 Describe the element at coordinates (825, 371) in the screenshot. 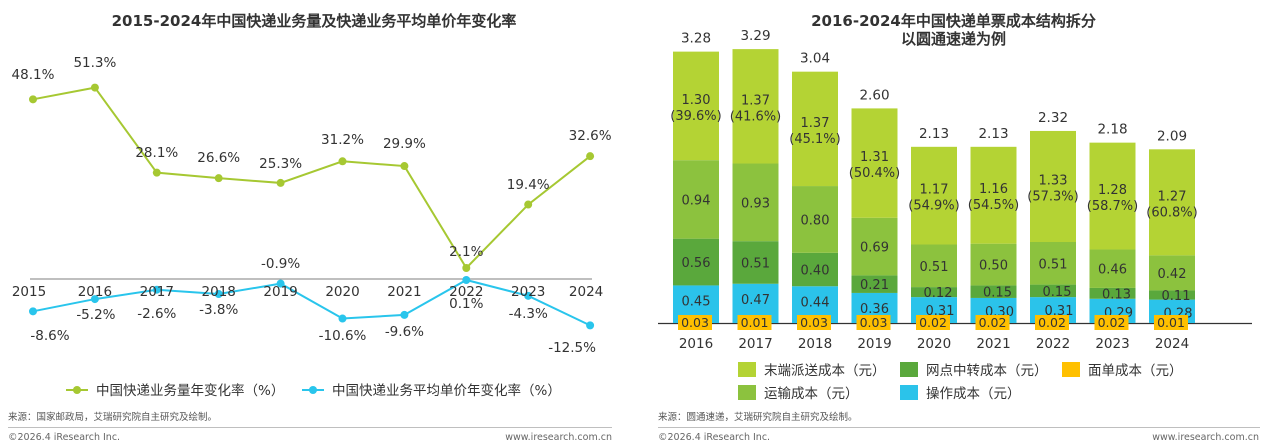

I see `legend-last-mile-label: 末端派送成本（元）` at that location.